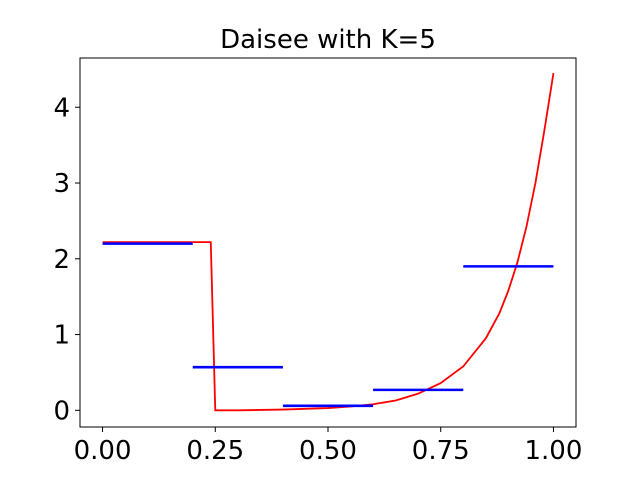  What do you see at coordinates (103, 451) in the screenshot?
I see `x-tick-label: 0.00` at bounding box center [103, 451].